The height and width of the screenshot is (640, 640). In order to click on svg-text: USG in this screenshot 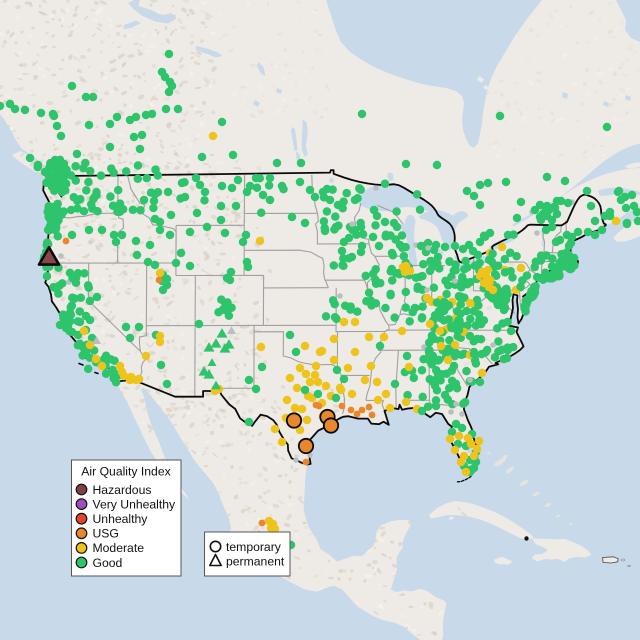, I will do `click(106, 534)`.